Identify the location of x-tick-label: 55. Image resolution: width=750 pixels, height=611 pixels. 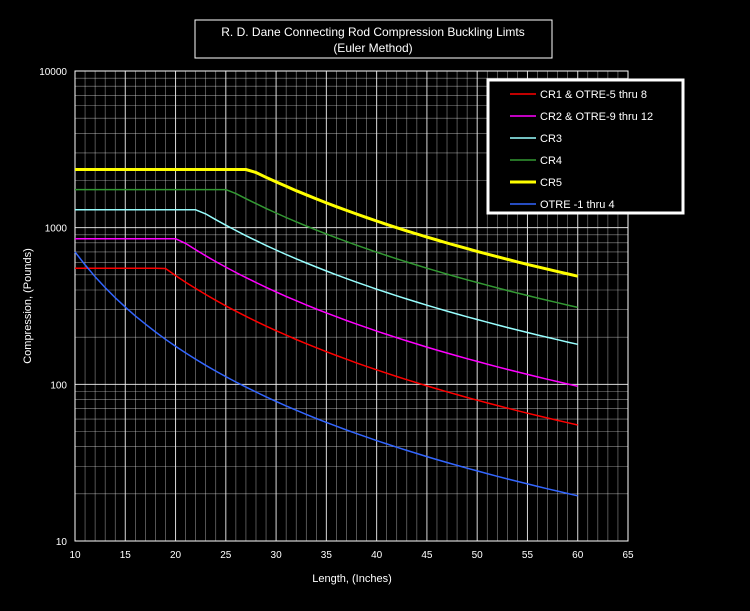
(528, 555).